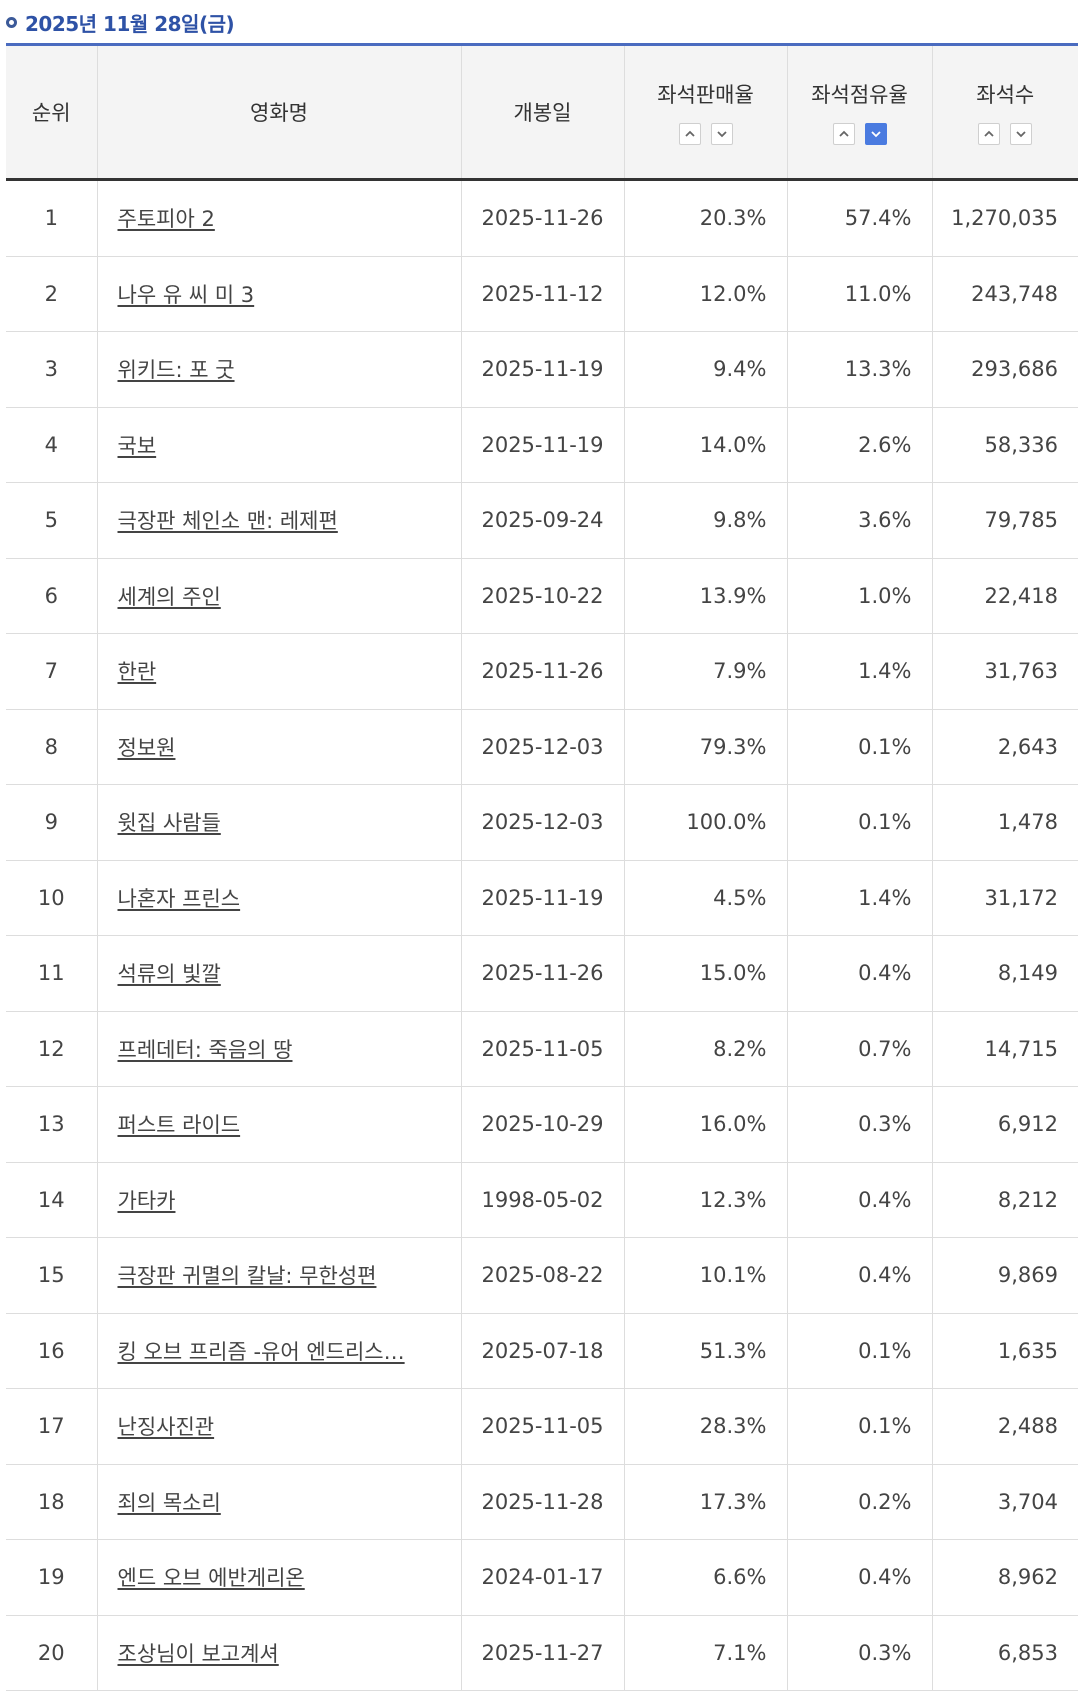 This screenshot has height=1691, width=1078. I want to click on sales-rate-cell: 4.5%, so click(706, 898).